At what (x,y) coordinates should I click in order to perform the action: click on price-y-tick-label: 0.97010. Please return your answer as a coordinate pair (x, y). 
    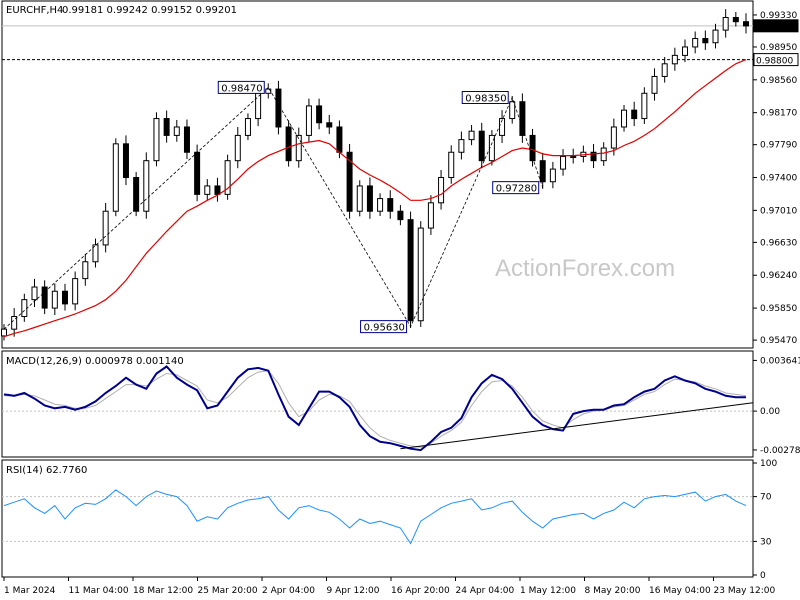
    Looking at the image, I should click on (778, 211).